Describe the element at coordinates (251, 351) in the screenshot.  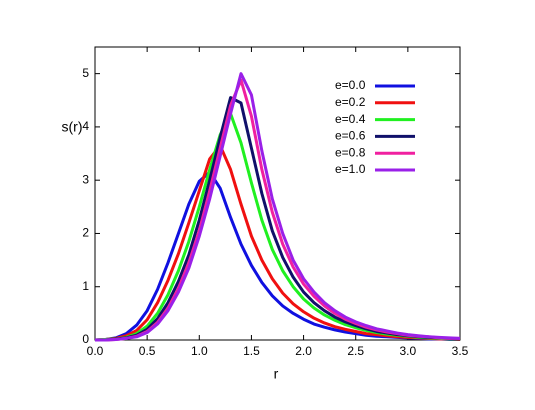
I see `x-tick-label: 1.5` at that location.